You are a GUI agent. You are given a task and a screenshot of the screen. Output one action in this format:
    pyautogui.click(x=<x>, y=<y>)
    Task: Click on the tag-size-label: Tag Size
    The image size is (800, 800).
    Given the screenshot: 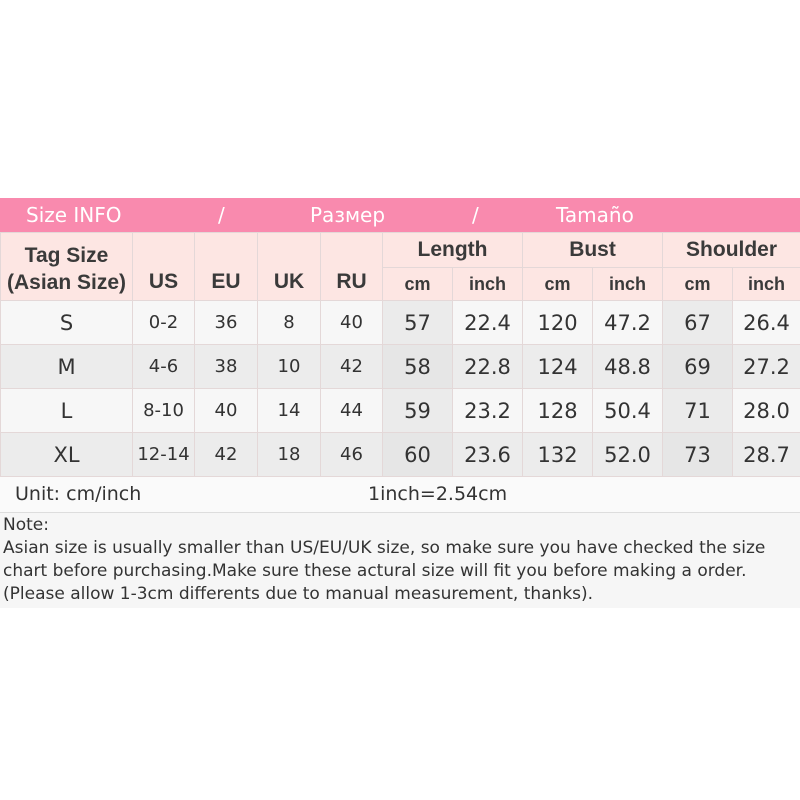 What is the action you would take?
    pyautogui.click(x=66, y=255)
    